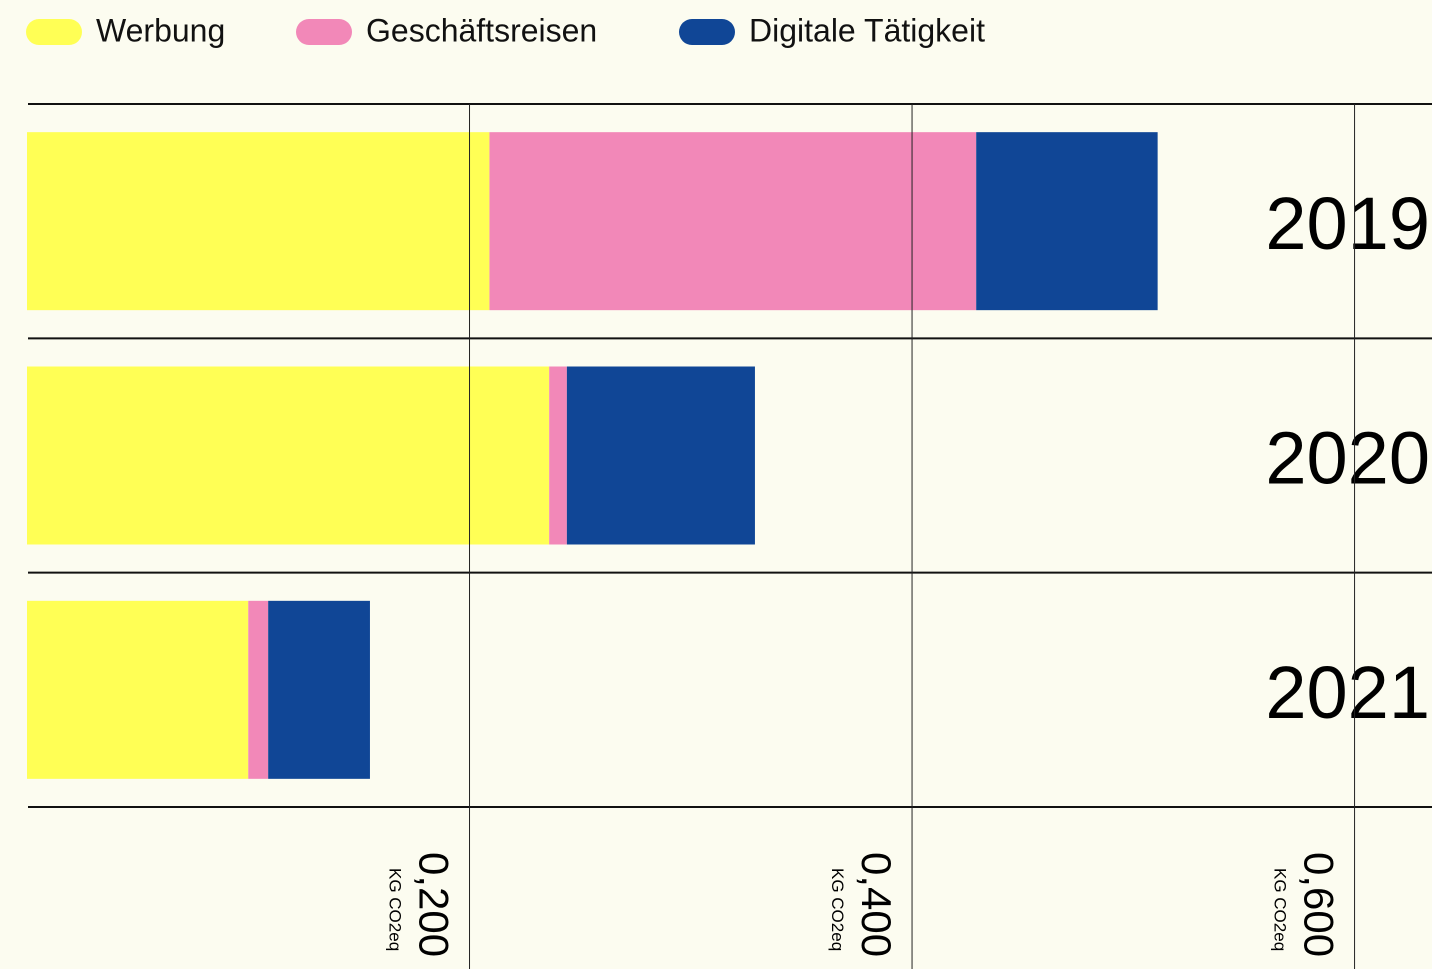 The image size is (1432, 969). Describe the element at coordinates (876, 904) in the screenshot. I see `x-tick-label: 0,400` at that location.